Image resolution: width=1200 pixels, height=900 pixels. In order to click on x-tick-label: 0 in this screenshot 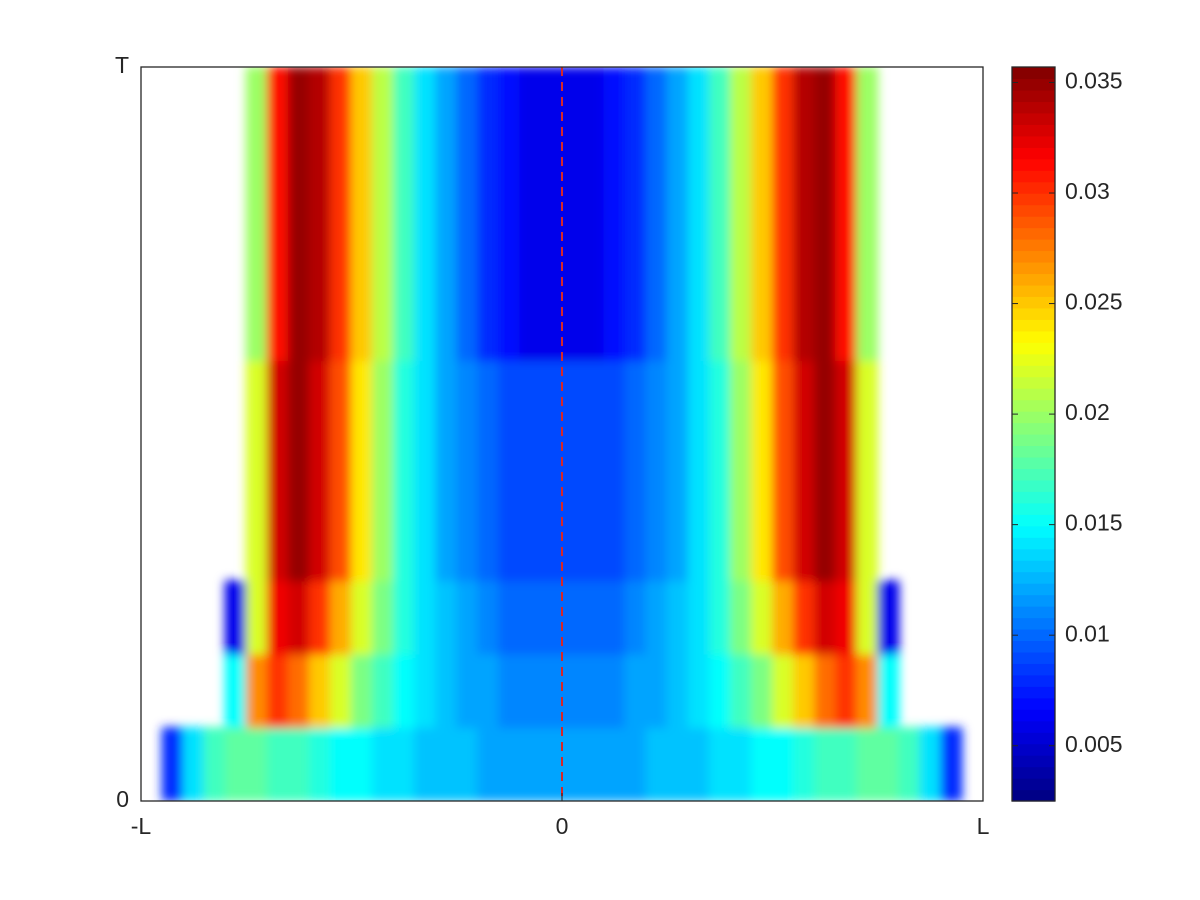, I will do `click(562, 826)`.